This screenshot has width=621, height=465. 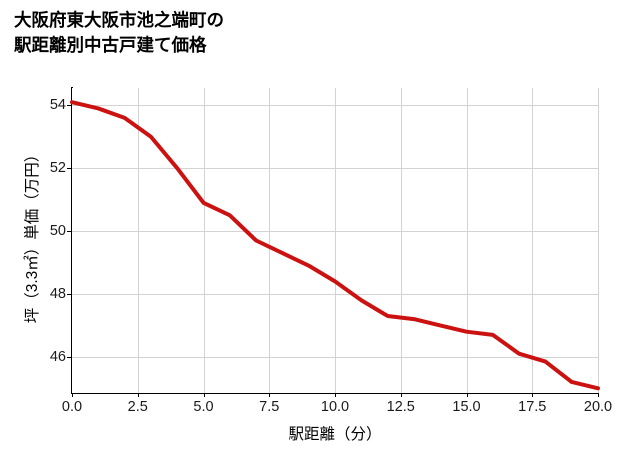 I want to click on x-tick-label: 17.5, so click(x=532, y=407).